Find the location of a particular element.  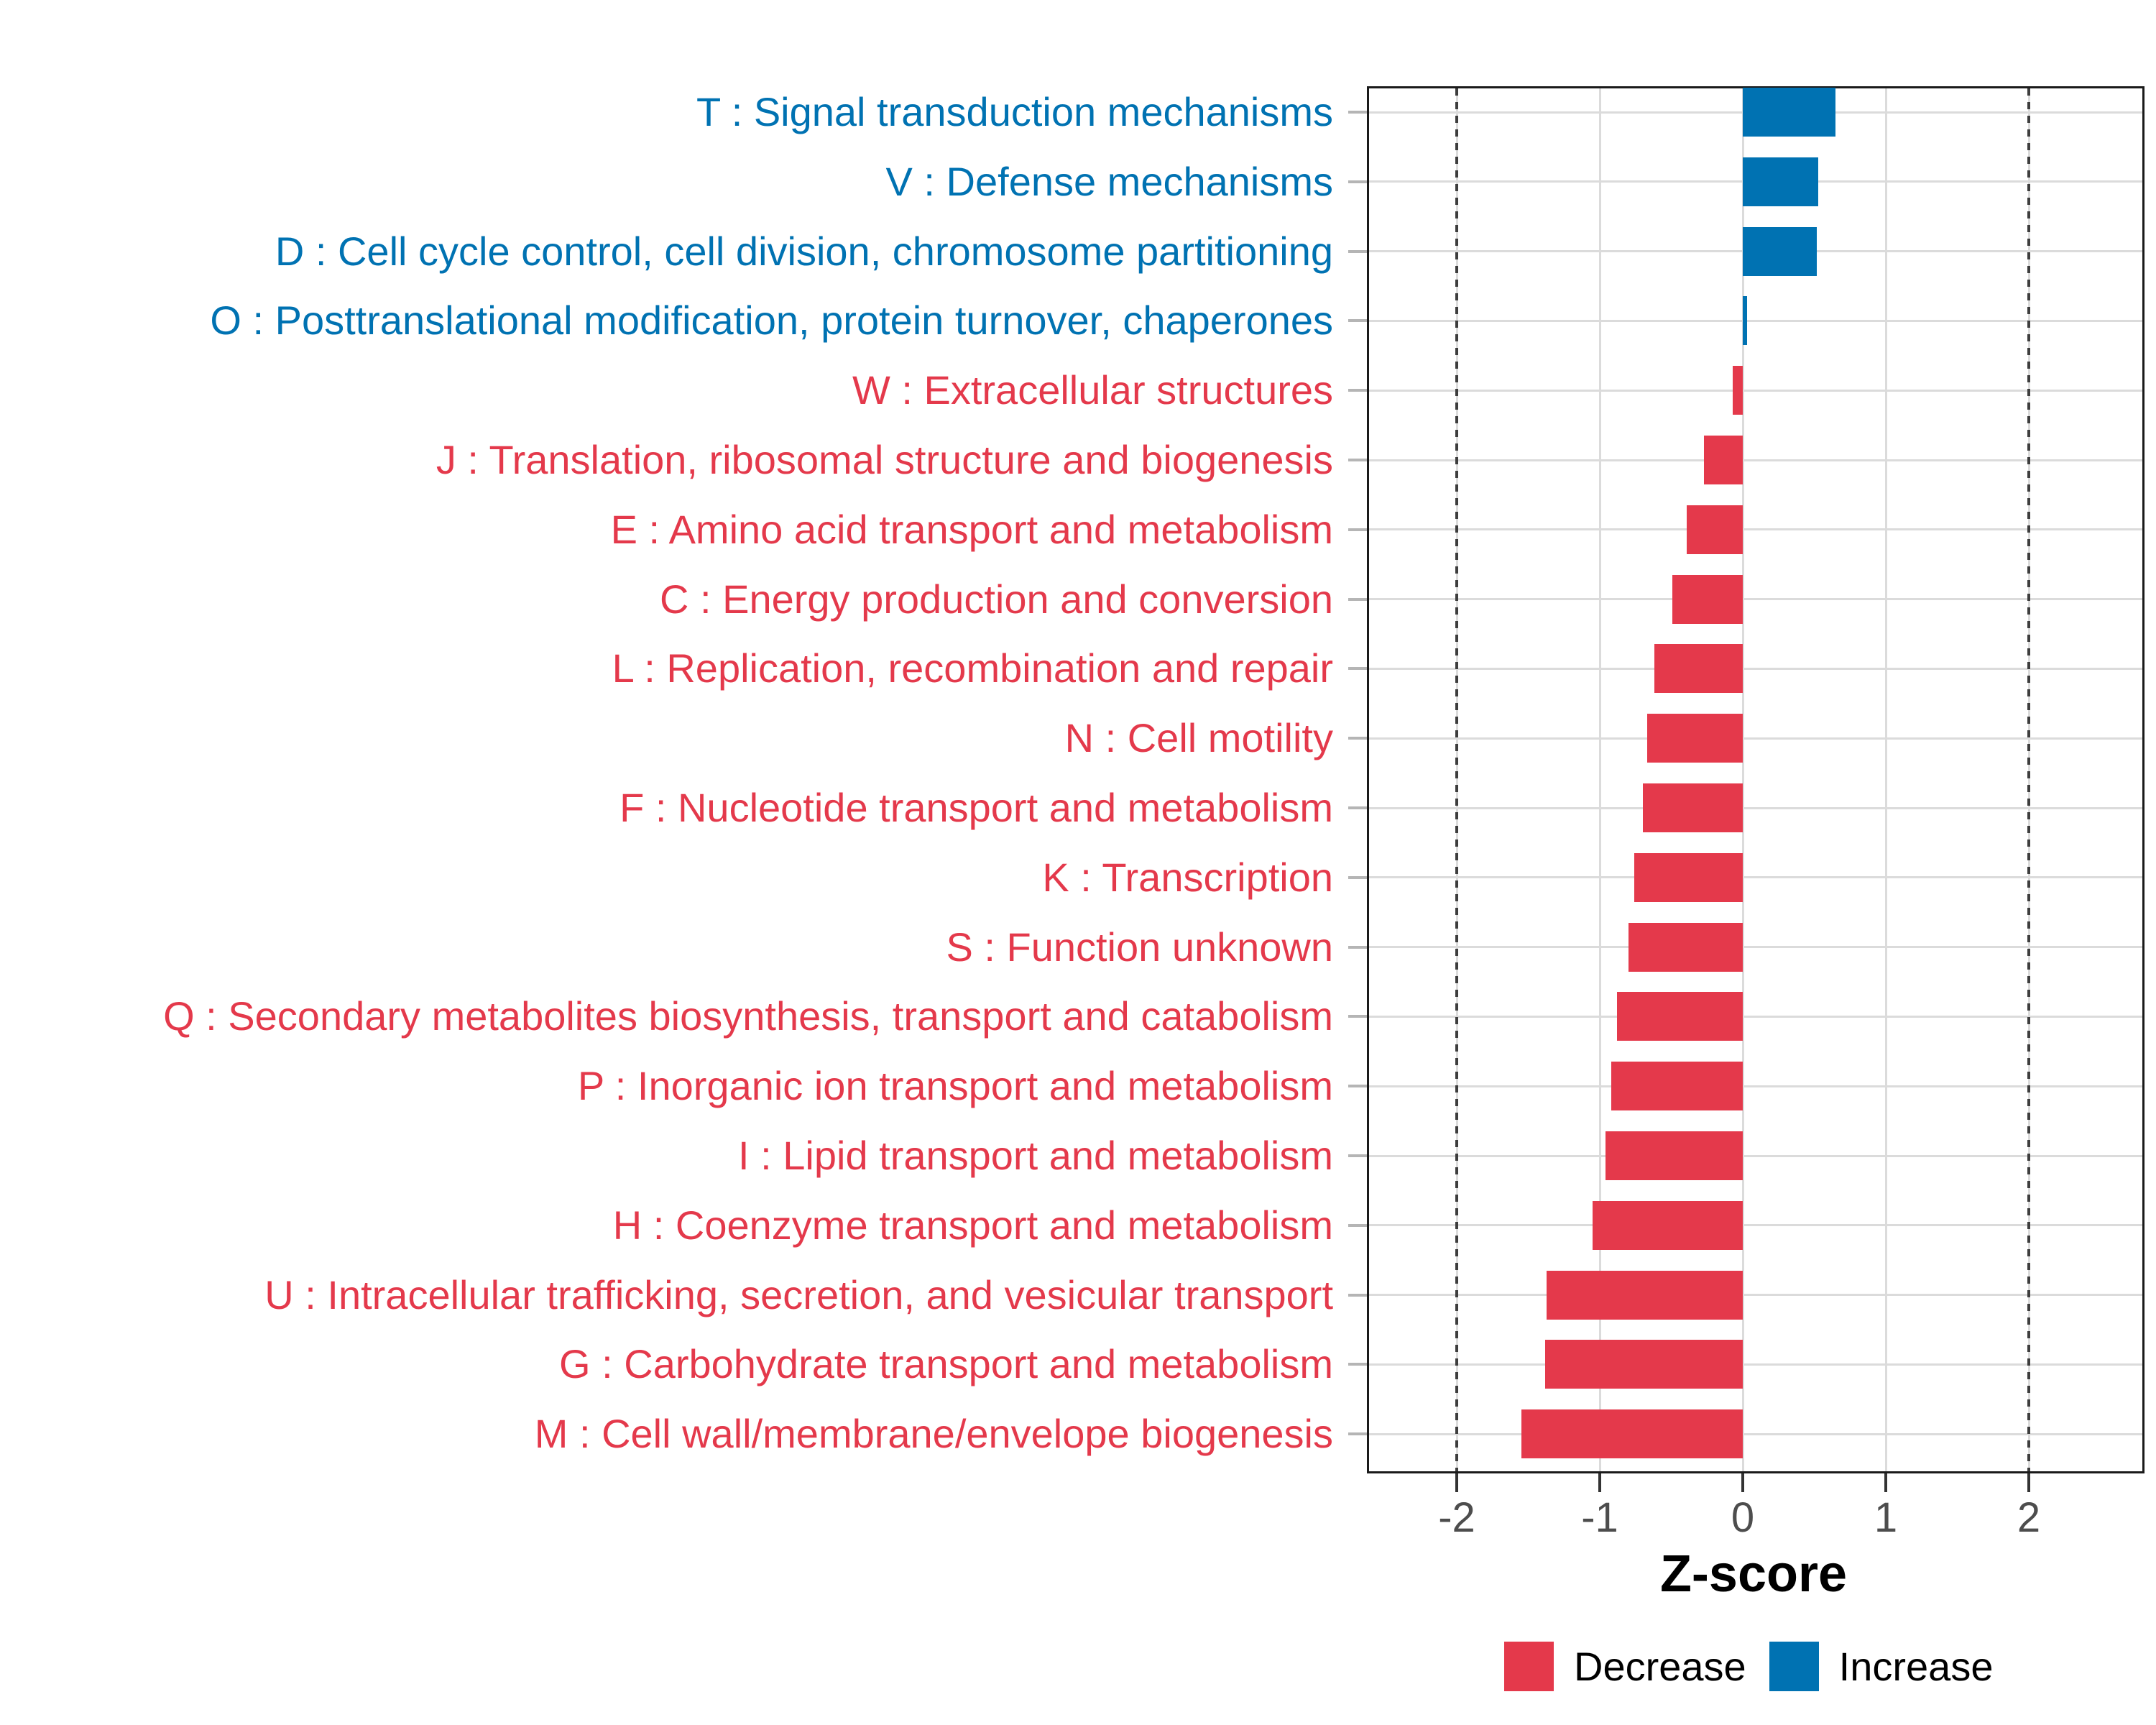

bar-E is located at coordinates (1715, 529).